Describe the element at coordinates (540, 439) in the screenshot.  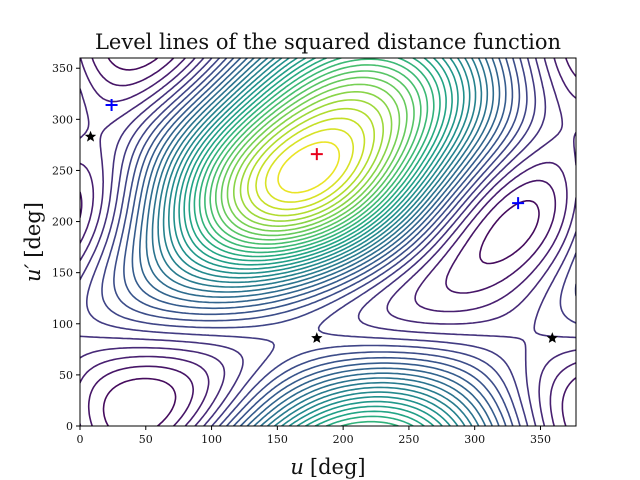
I see `x-tick-label: 350` at that location.